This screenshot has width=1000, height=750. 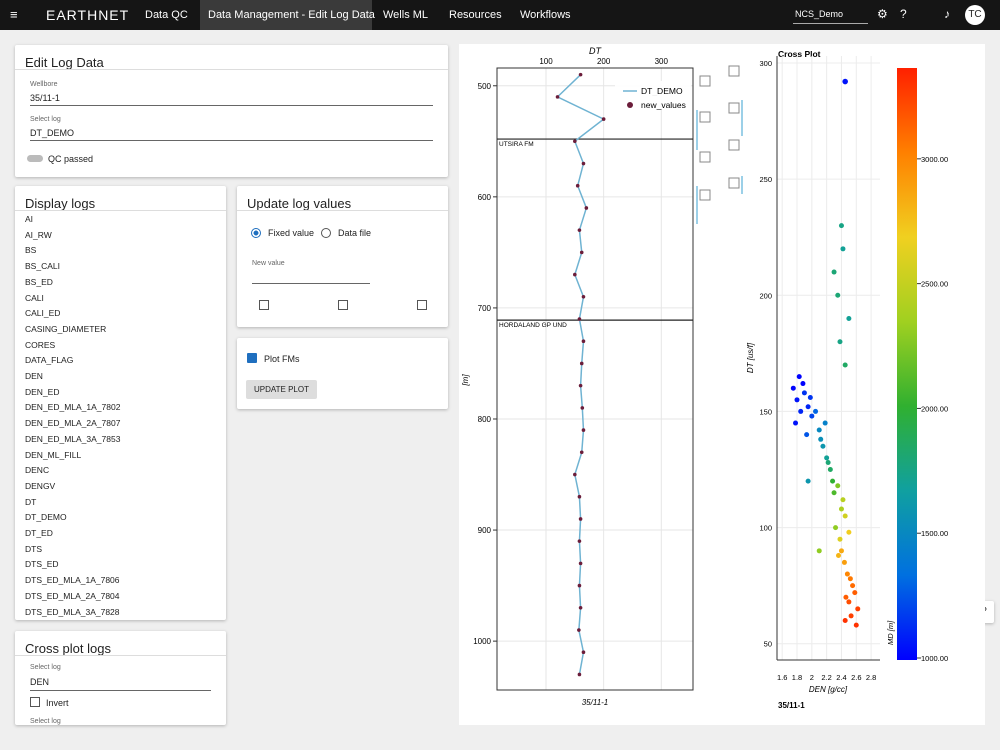 I want to click on log-item: DEN_ED_MLA_3A_7853, so click(x=73, y=438).